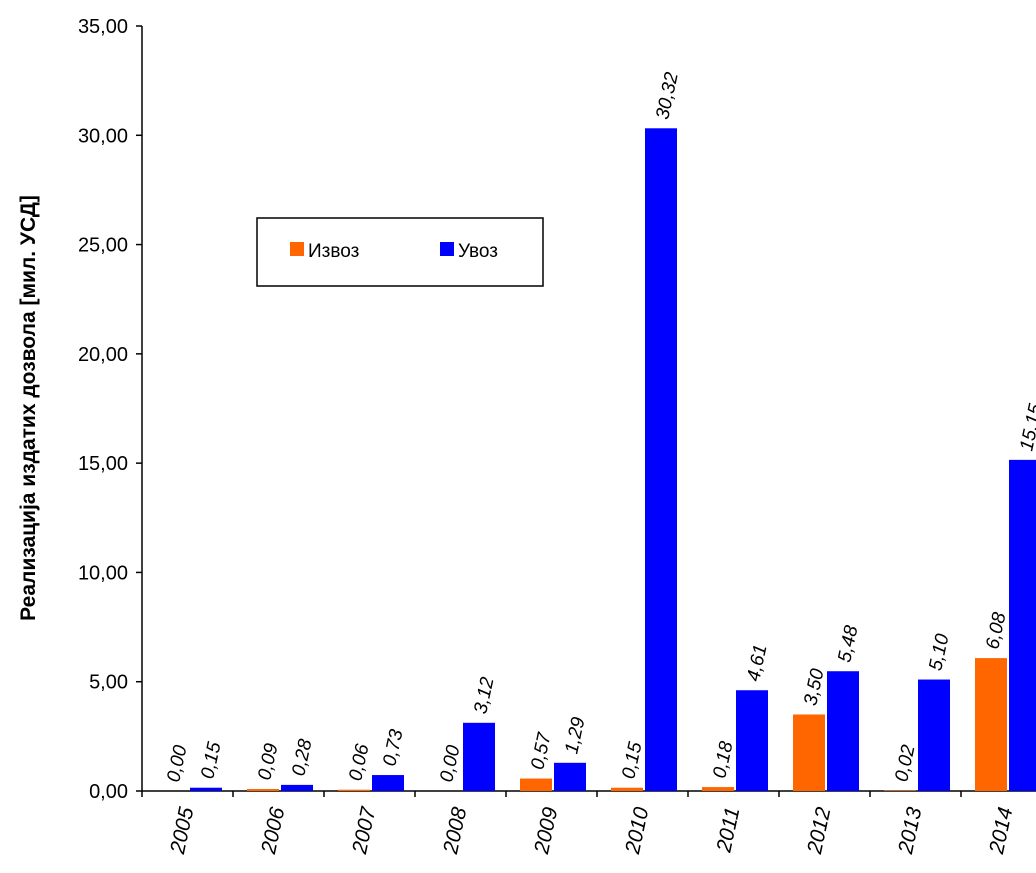 This screenshot has height=873, width=1036. Describe the element at coordinates (28, 408) in the screenshot. I see `y-axis-title: Реализација издатих дозвола [мил. УСД]` at that location.